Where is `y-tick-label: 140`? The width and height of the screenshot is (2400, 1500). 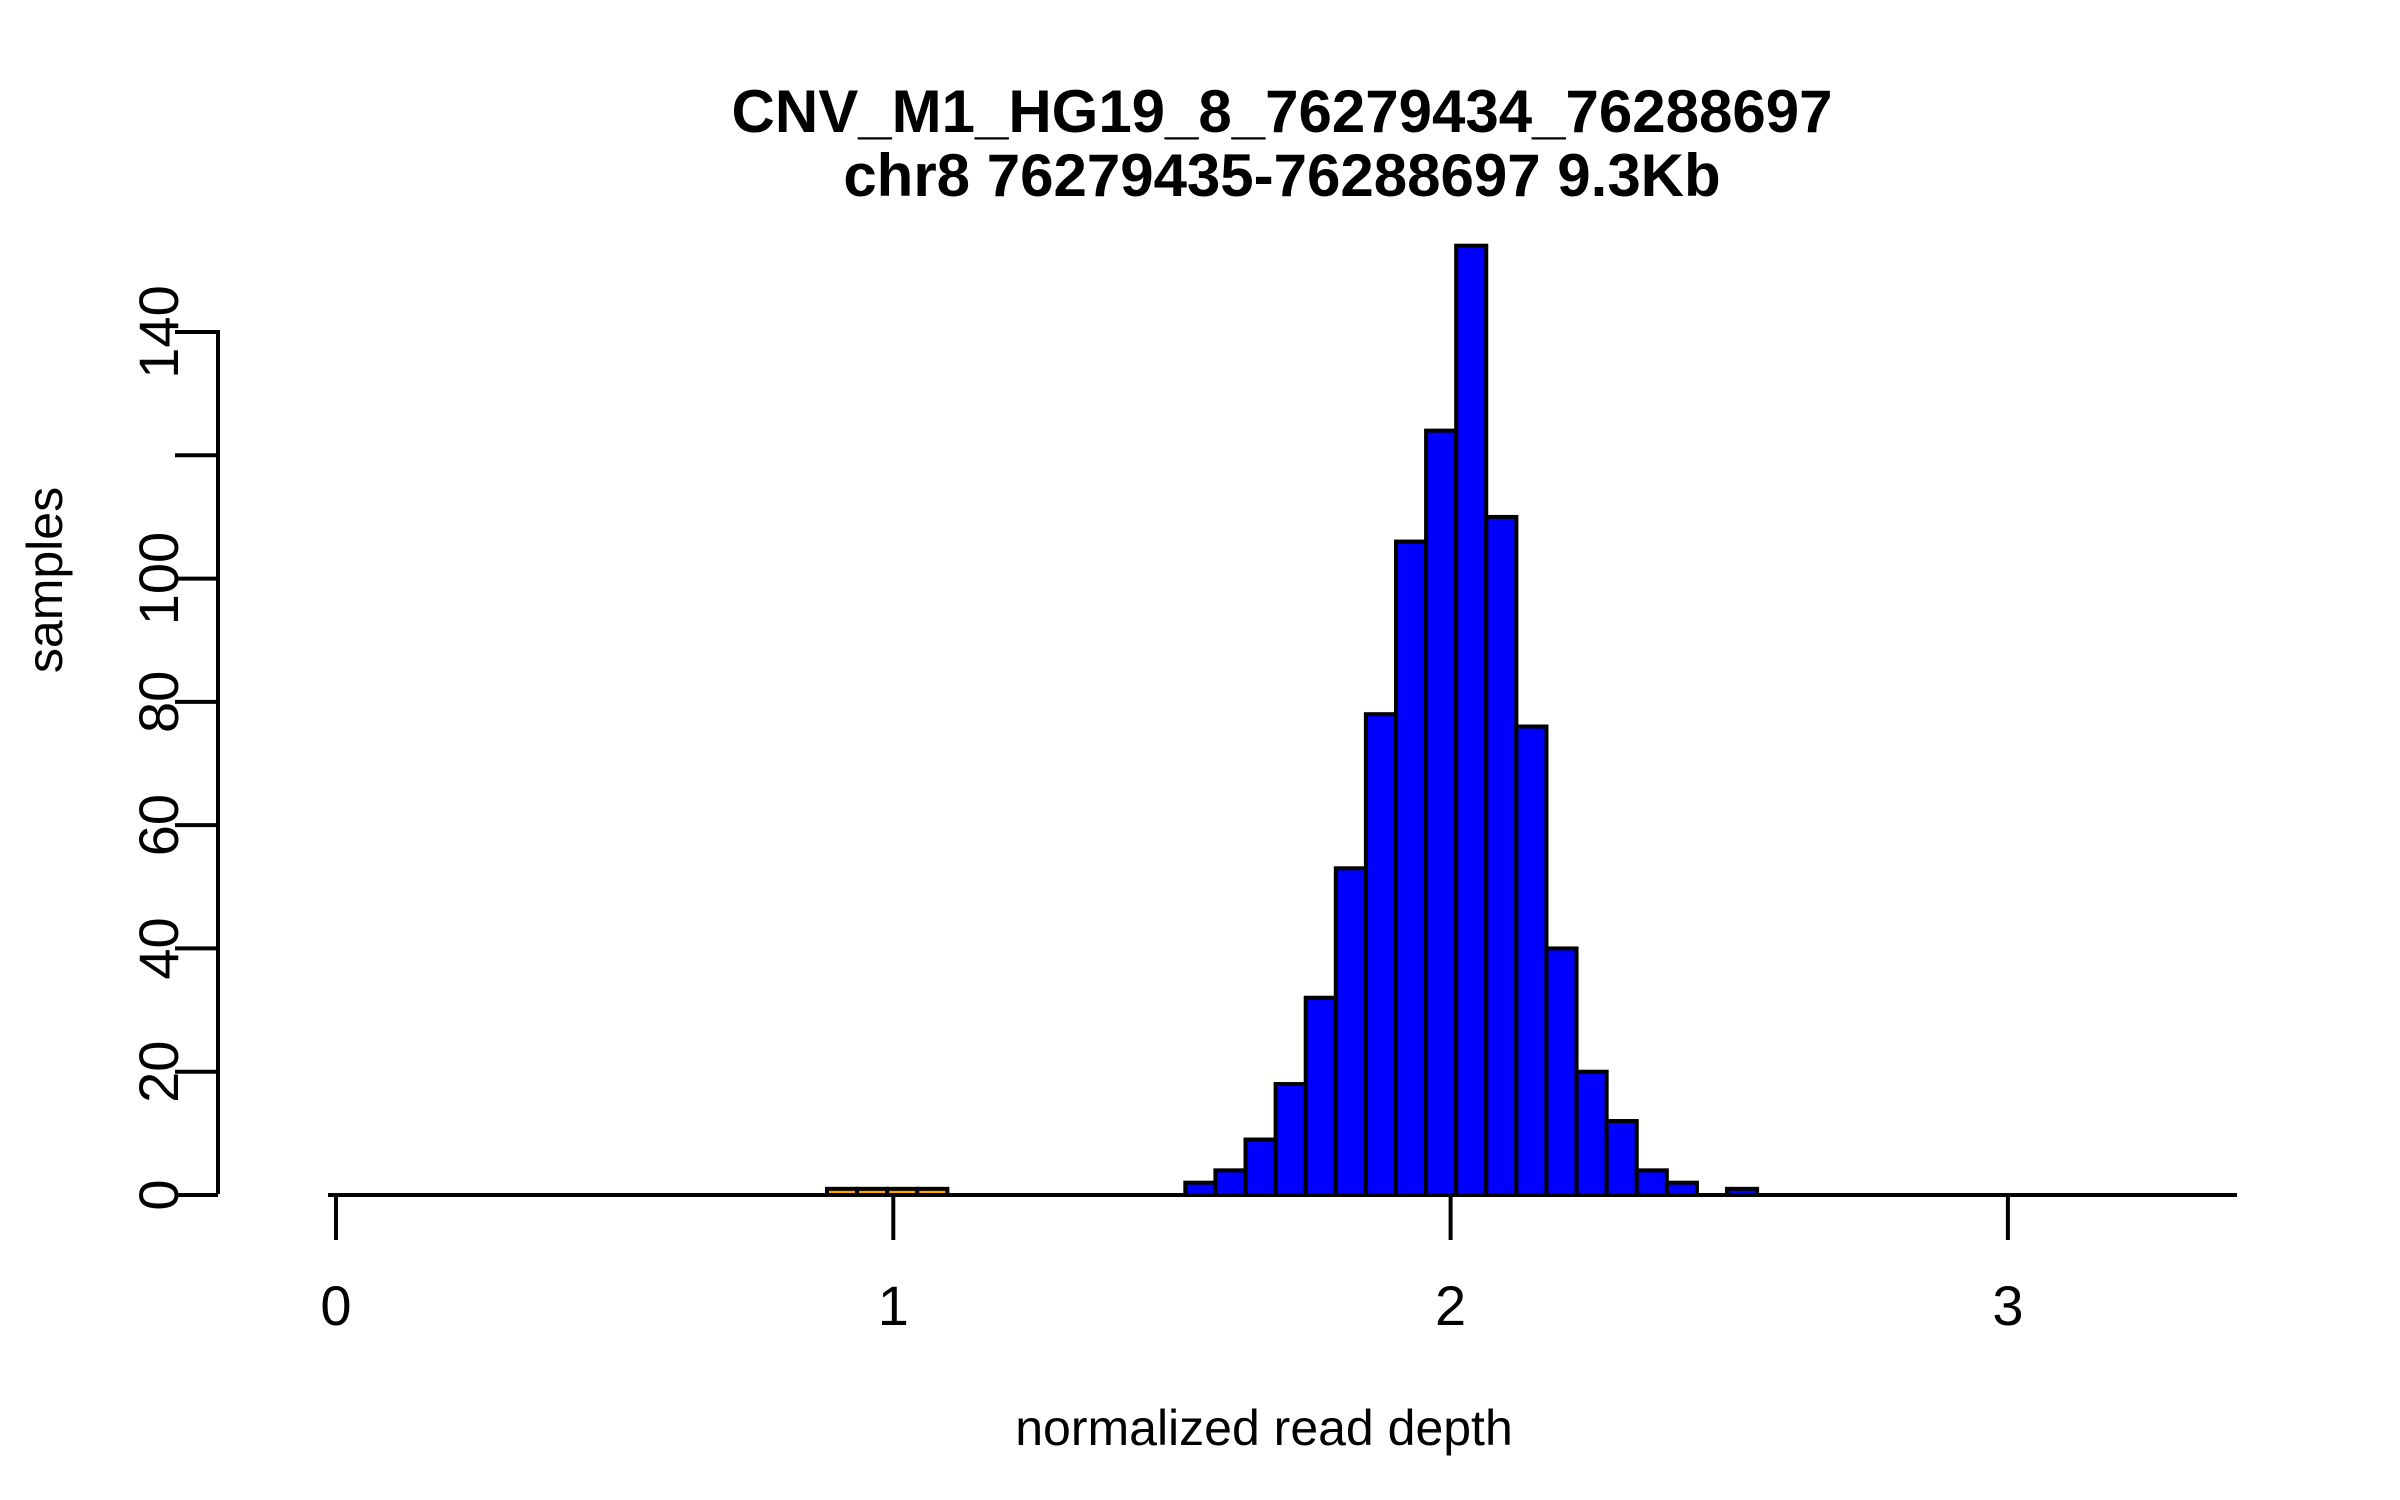 y-tick-label: 140 is located at coordinates (158, 331).